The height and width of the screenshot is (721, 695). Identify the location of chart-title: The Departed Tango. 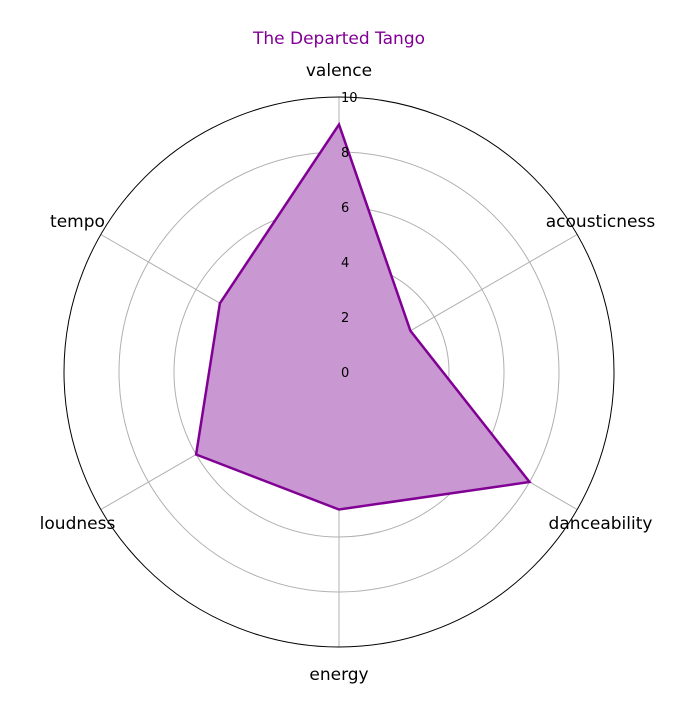
(338, 39).